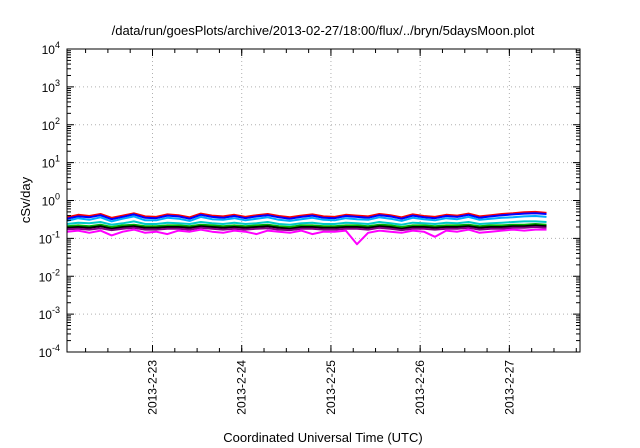 Image resolution: width=640 pixels, height=448 pixels. Describe the element at coordinates (51, 200) in the screenshot. I see `y-tick-label: 10⁰` at that location.